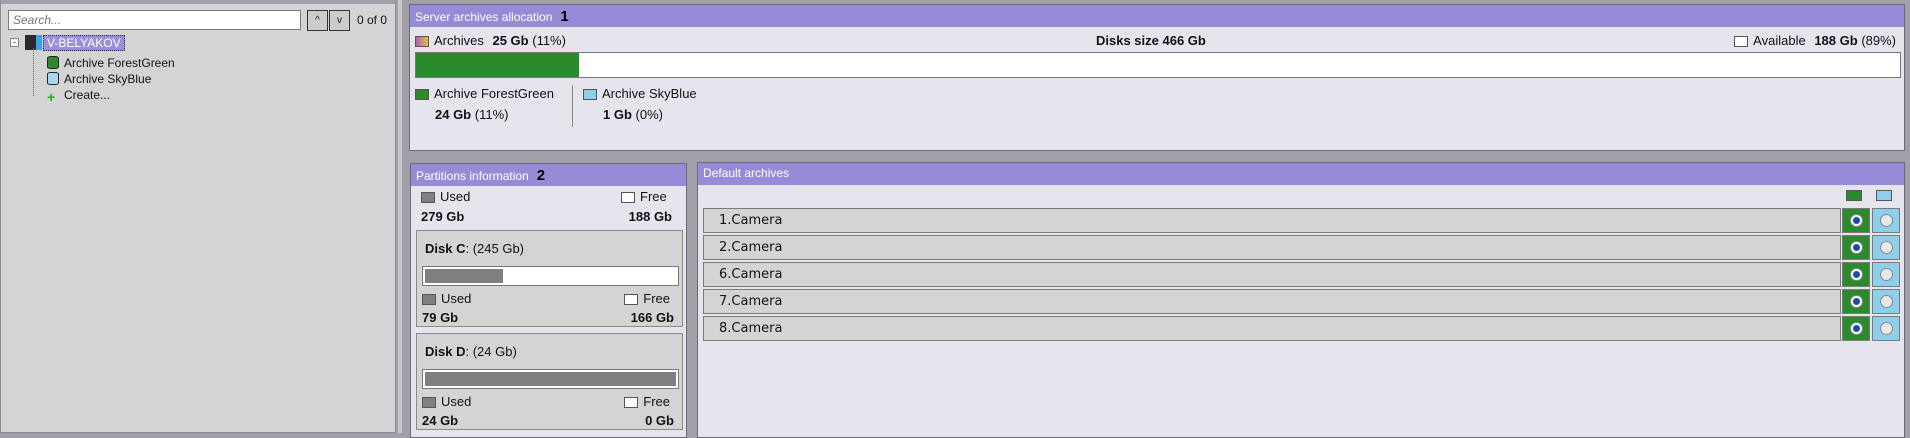 The width and height of the screenshot is (1910, 438). I want to click on legend-archive-forestgreen: Archive ForestGreen 24 Gb (11%), so click(484, 104).